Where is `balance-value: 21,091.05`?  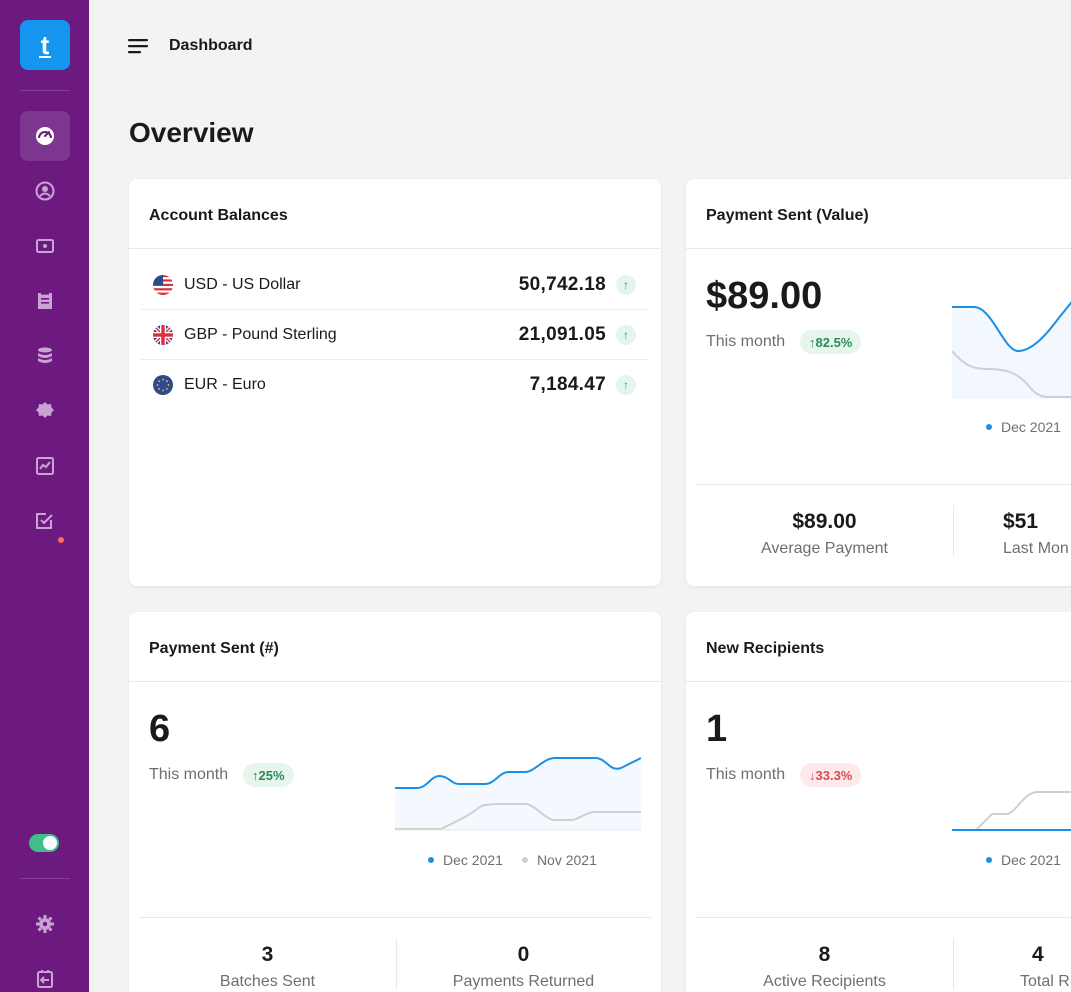
balance-value: 21,091.05 is located at coordinates (562, 334).